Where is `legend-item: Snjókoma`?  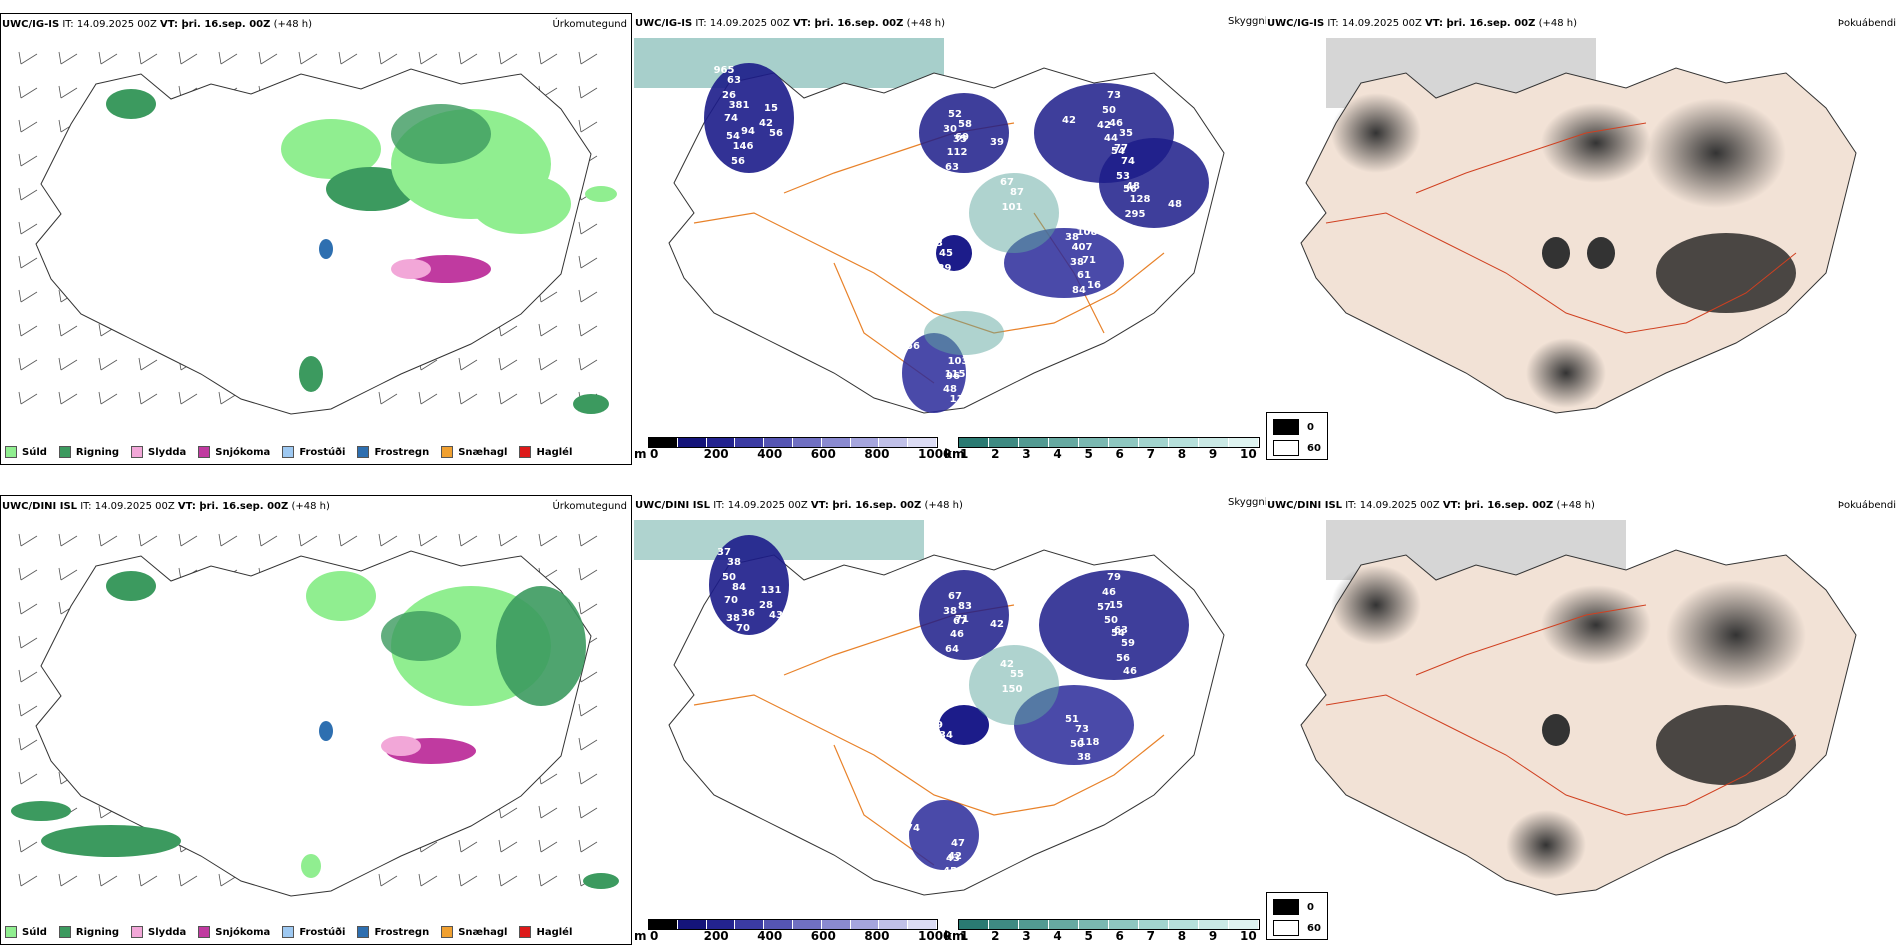 legend-item: Snjókoma is located at coordinates (234, 452).